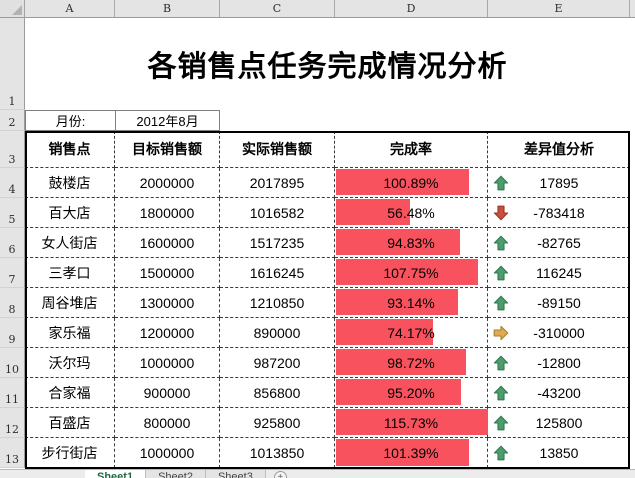 The image size is (635, 478). Describe the element at coordinates (12, 453) in the screenshot. I see `row-header-13: 13` at that location.